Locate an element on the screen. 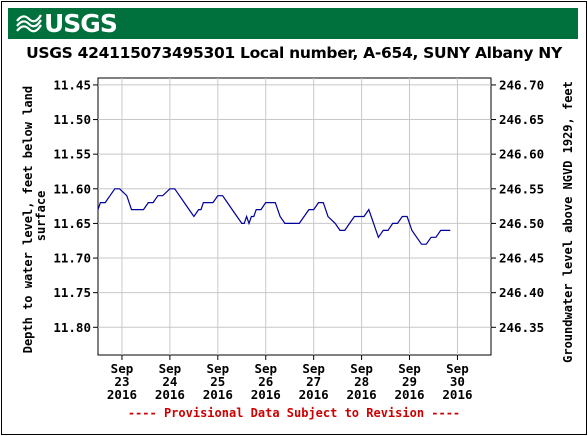  left-tick-label: 11.45 is located at coordinates (72, 84).